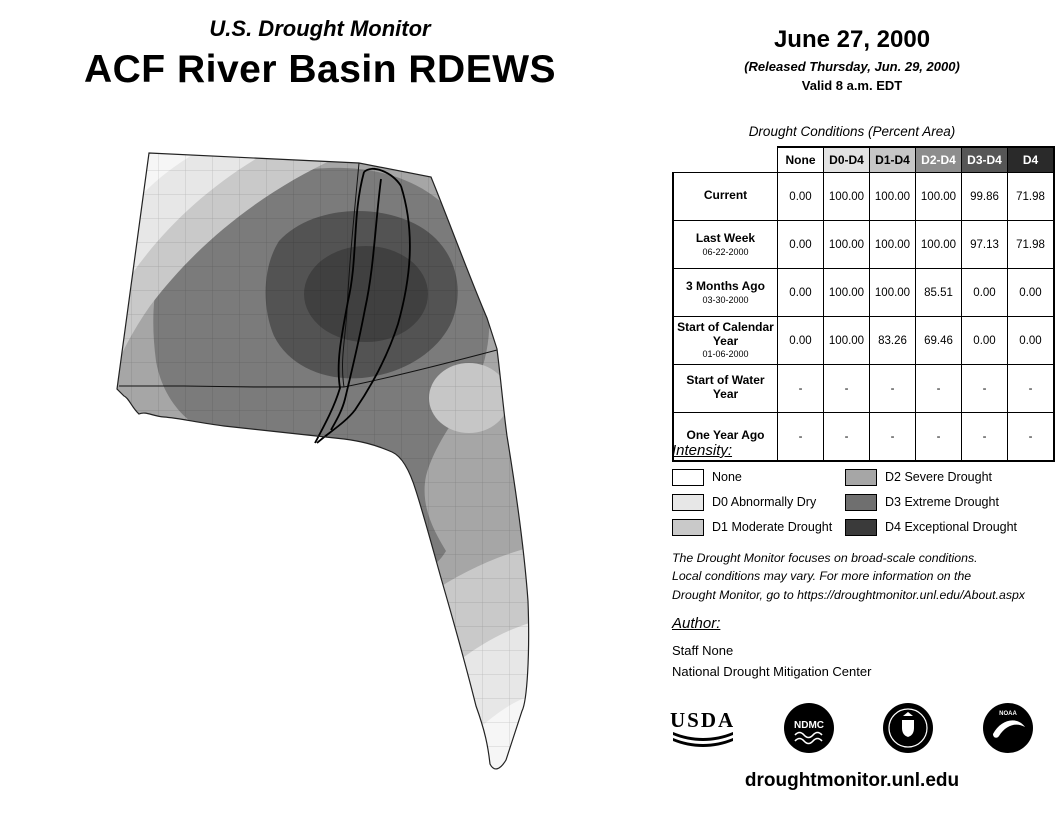  What do you see at coordinates (808, 728) in the screenshot?
I see `ndmc-logo-icon: NDMC` at bounding box center [808, 728].